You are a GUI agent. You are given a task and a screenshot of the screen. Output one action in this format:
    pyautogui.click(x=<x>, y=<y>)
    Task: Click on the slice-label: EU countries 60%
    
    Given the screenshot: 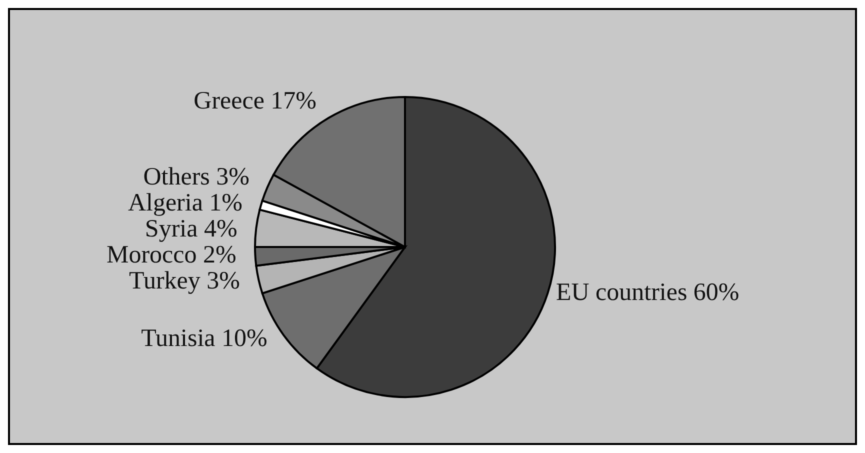 What is the action you would take?
    pyautogui.click(x=648, y=292)
    